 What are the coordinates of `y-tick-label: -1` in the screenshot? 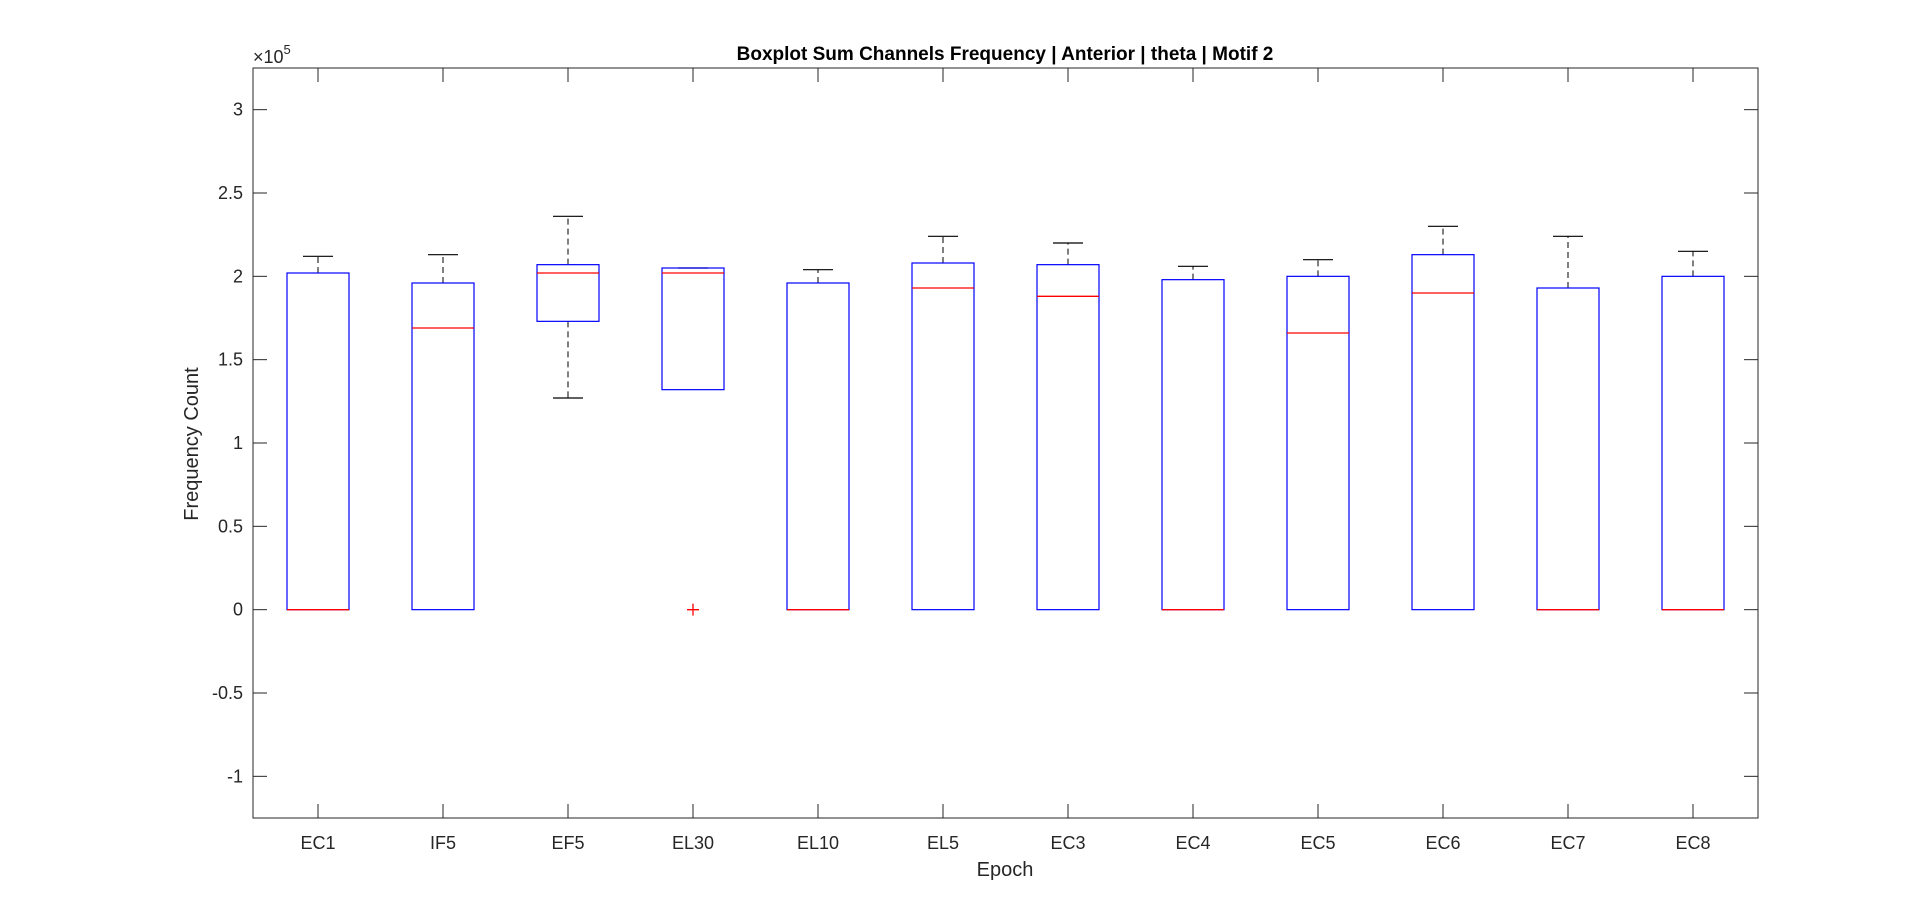 It's located at (235, 776).